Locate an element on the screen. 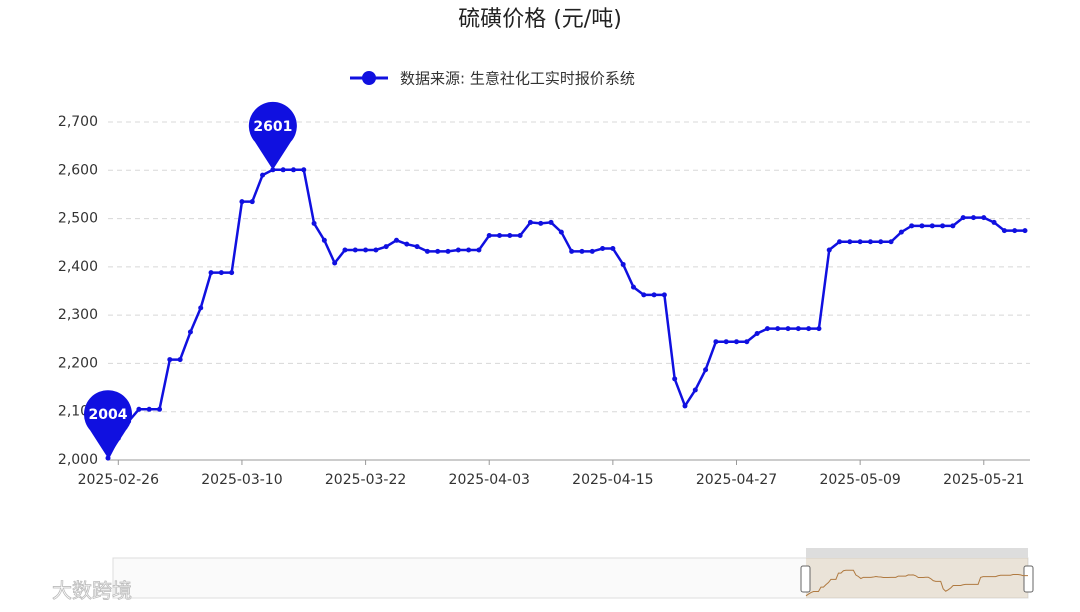 Image resolution: width=1080 pixels, height=612 pixels. x-tick-label: 2025-03-10 is located at coordinates (241, 480).